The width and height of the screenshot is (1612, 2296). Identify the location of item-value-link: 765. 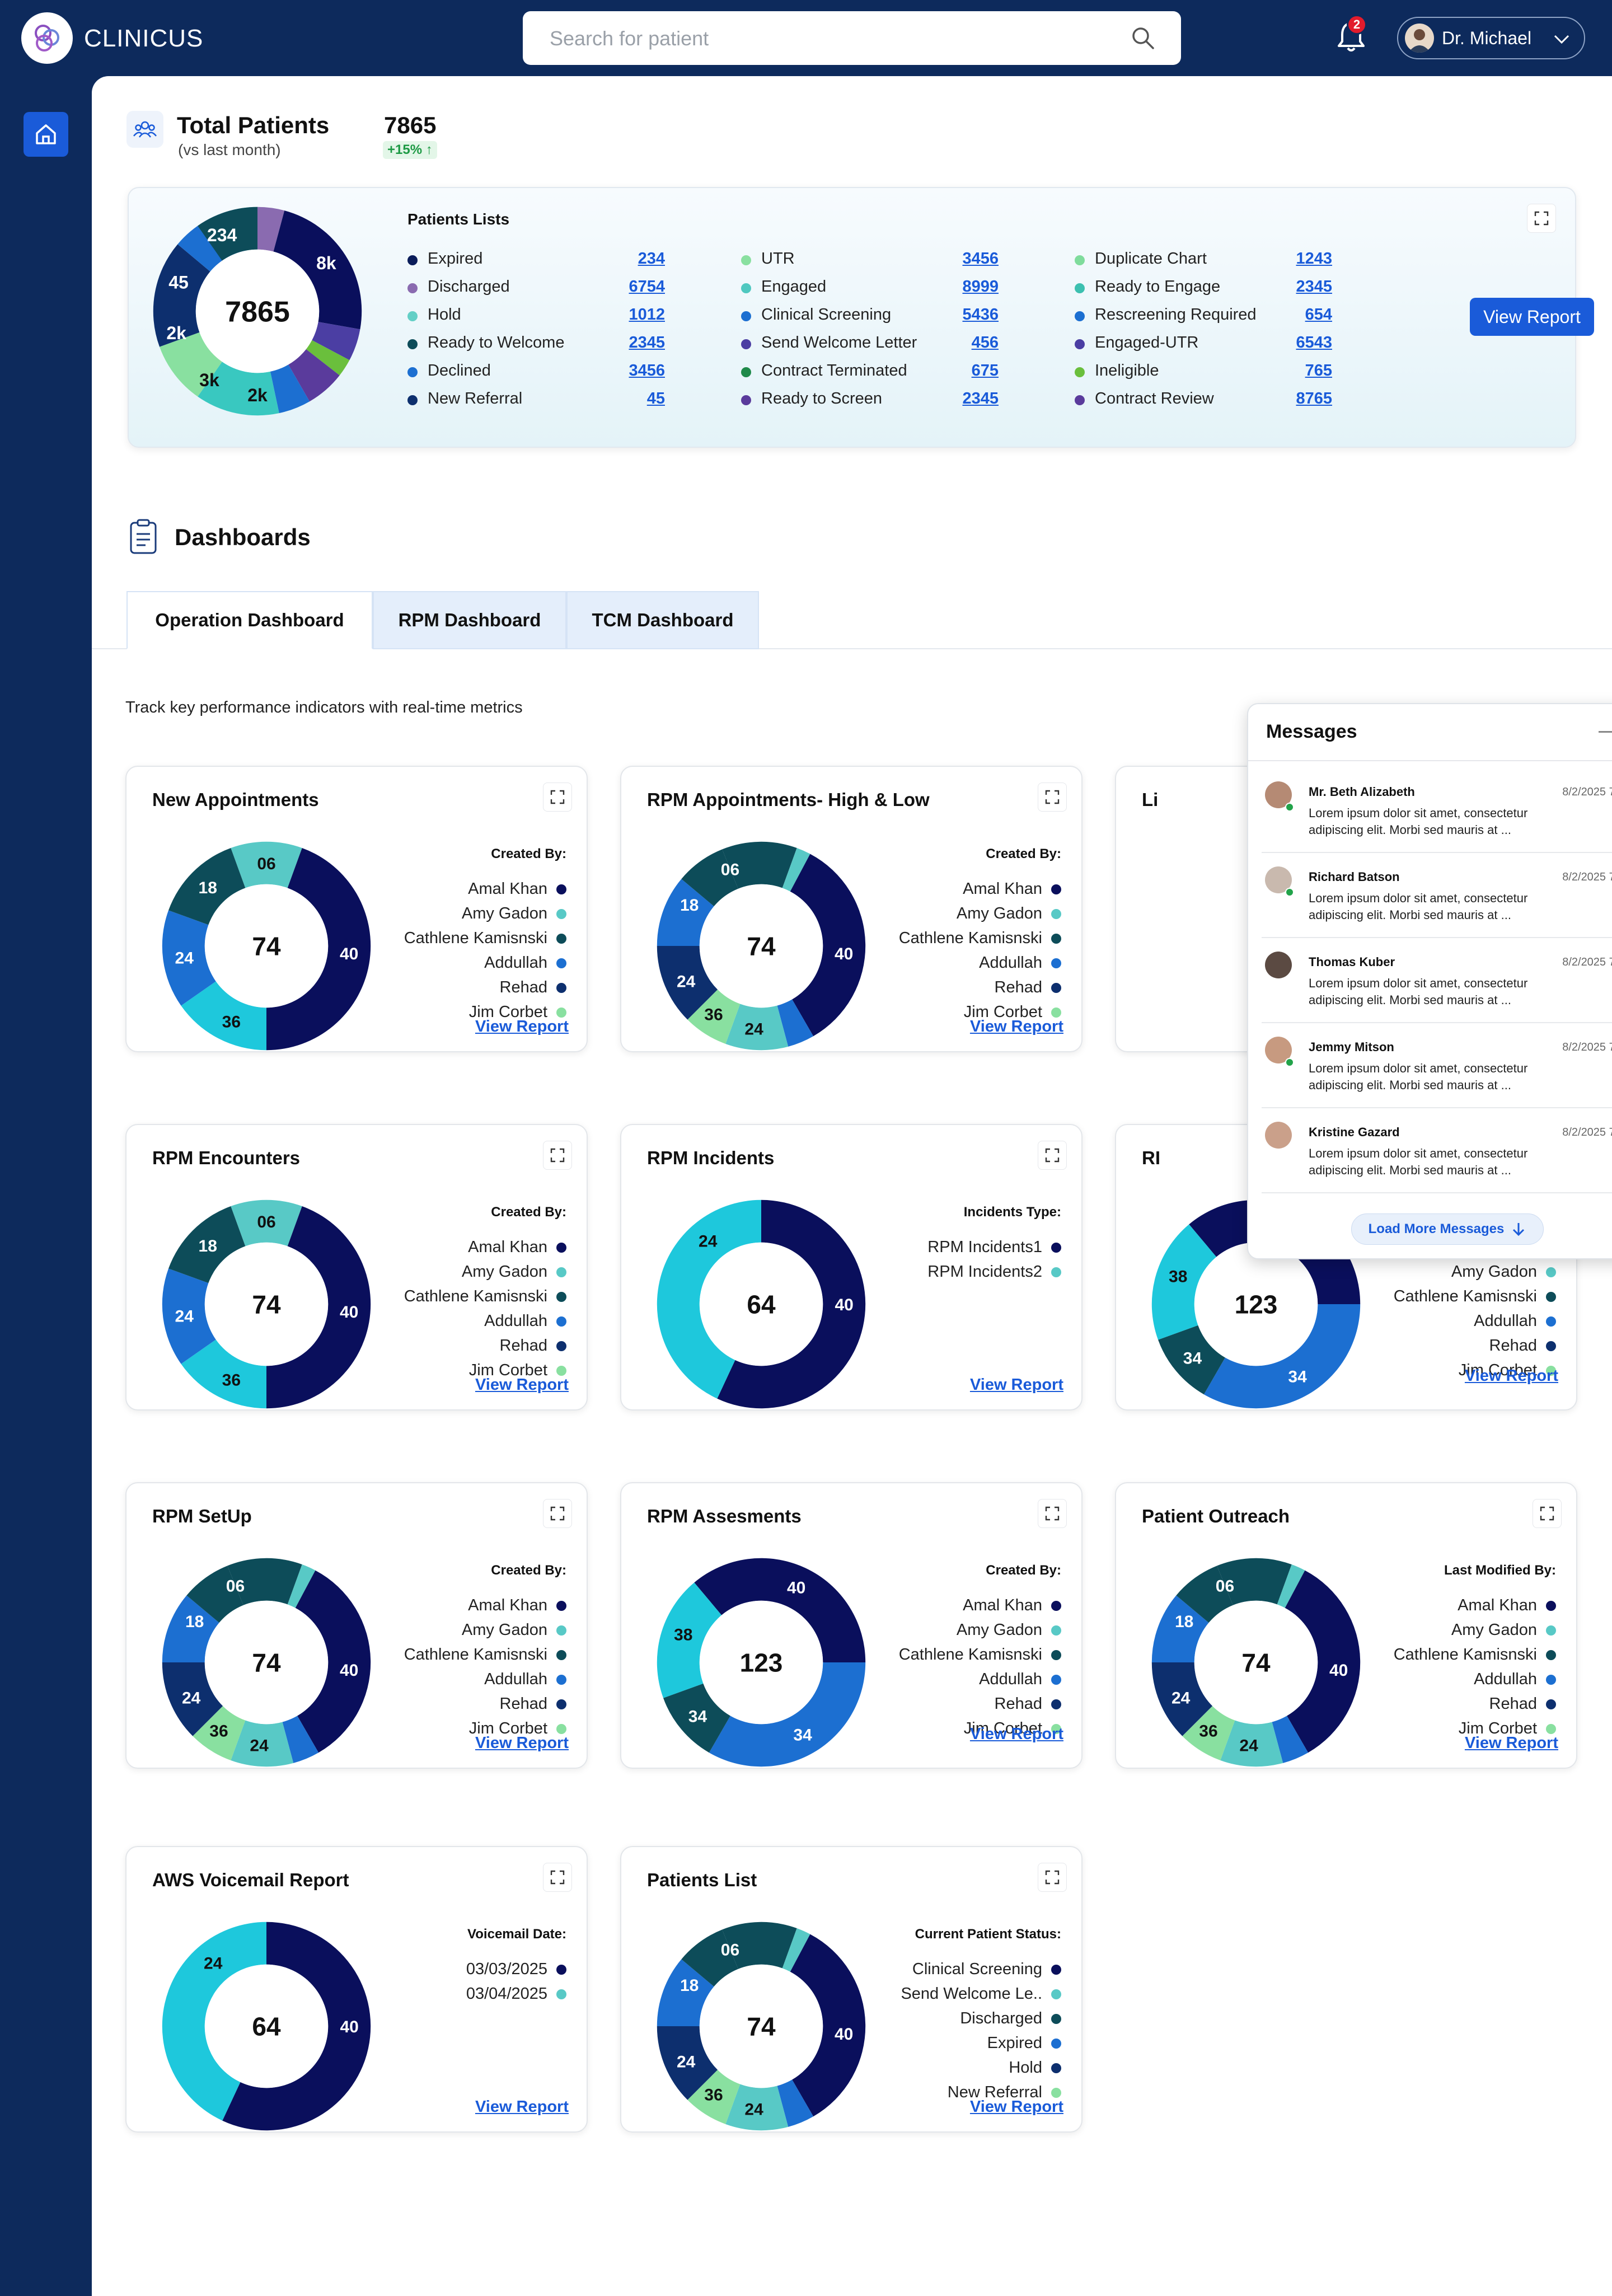
(1318, 371).